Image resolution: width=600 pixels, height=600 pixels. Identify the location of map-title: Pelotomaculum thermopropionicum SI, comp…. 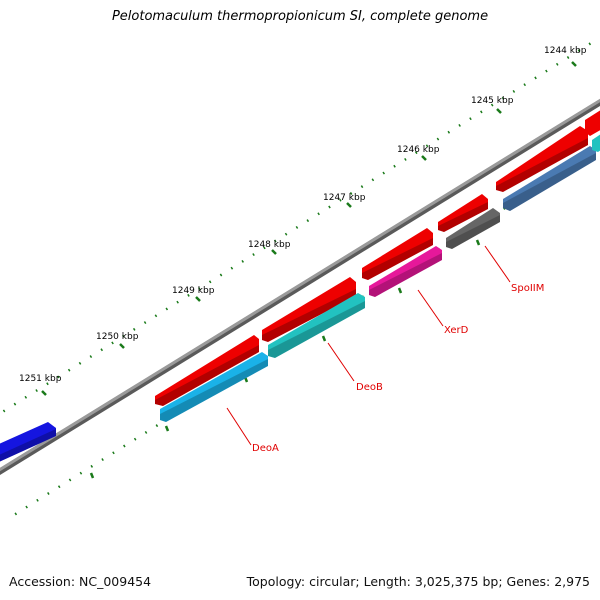
(300, 16).